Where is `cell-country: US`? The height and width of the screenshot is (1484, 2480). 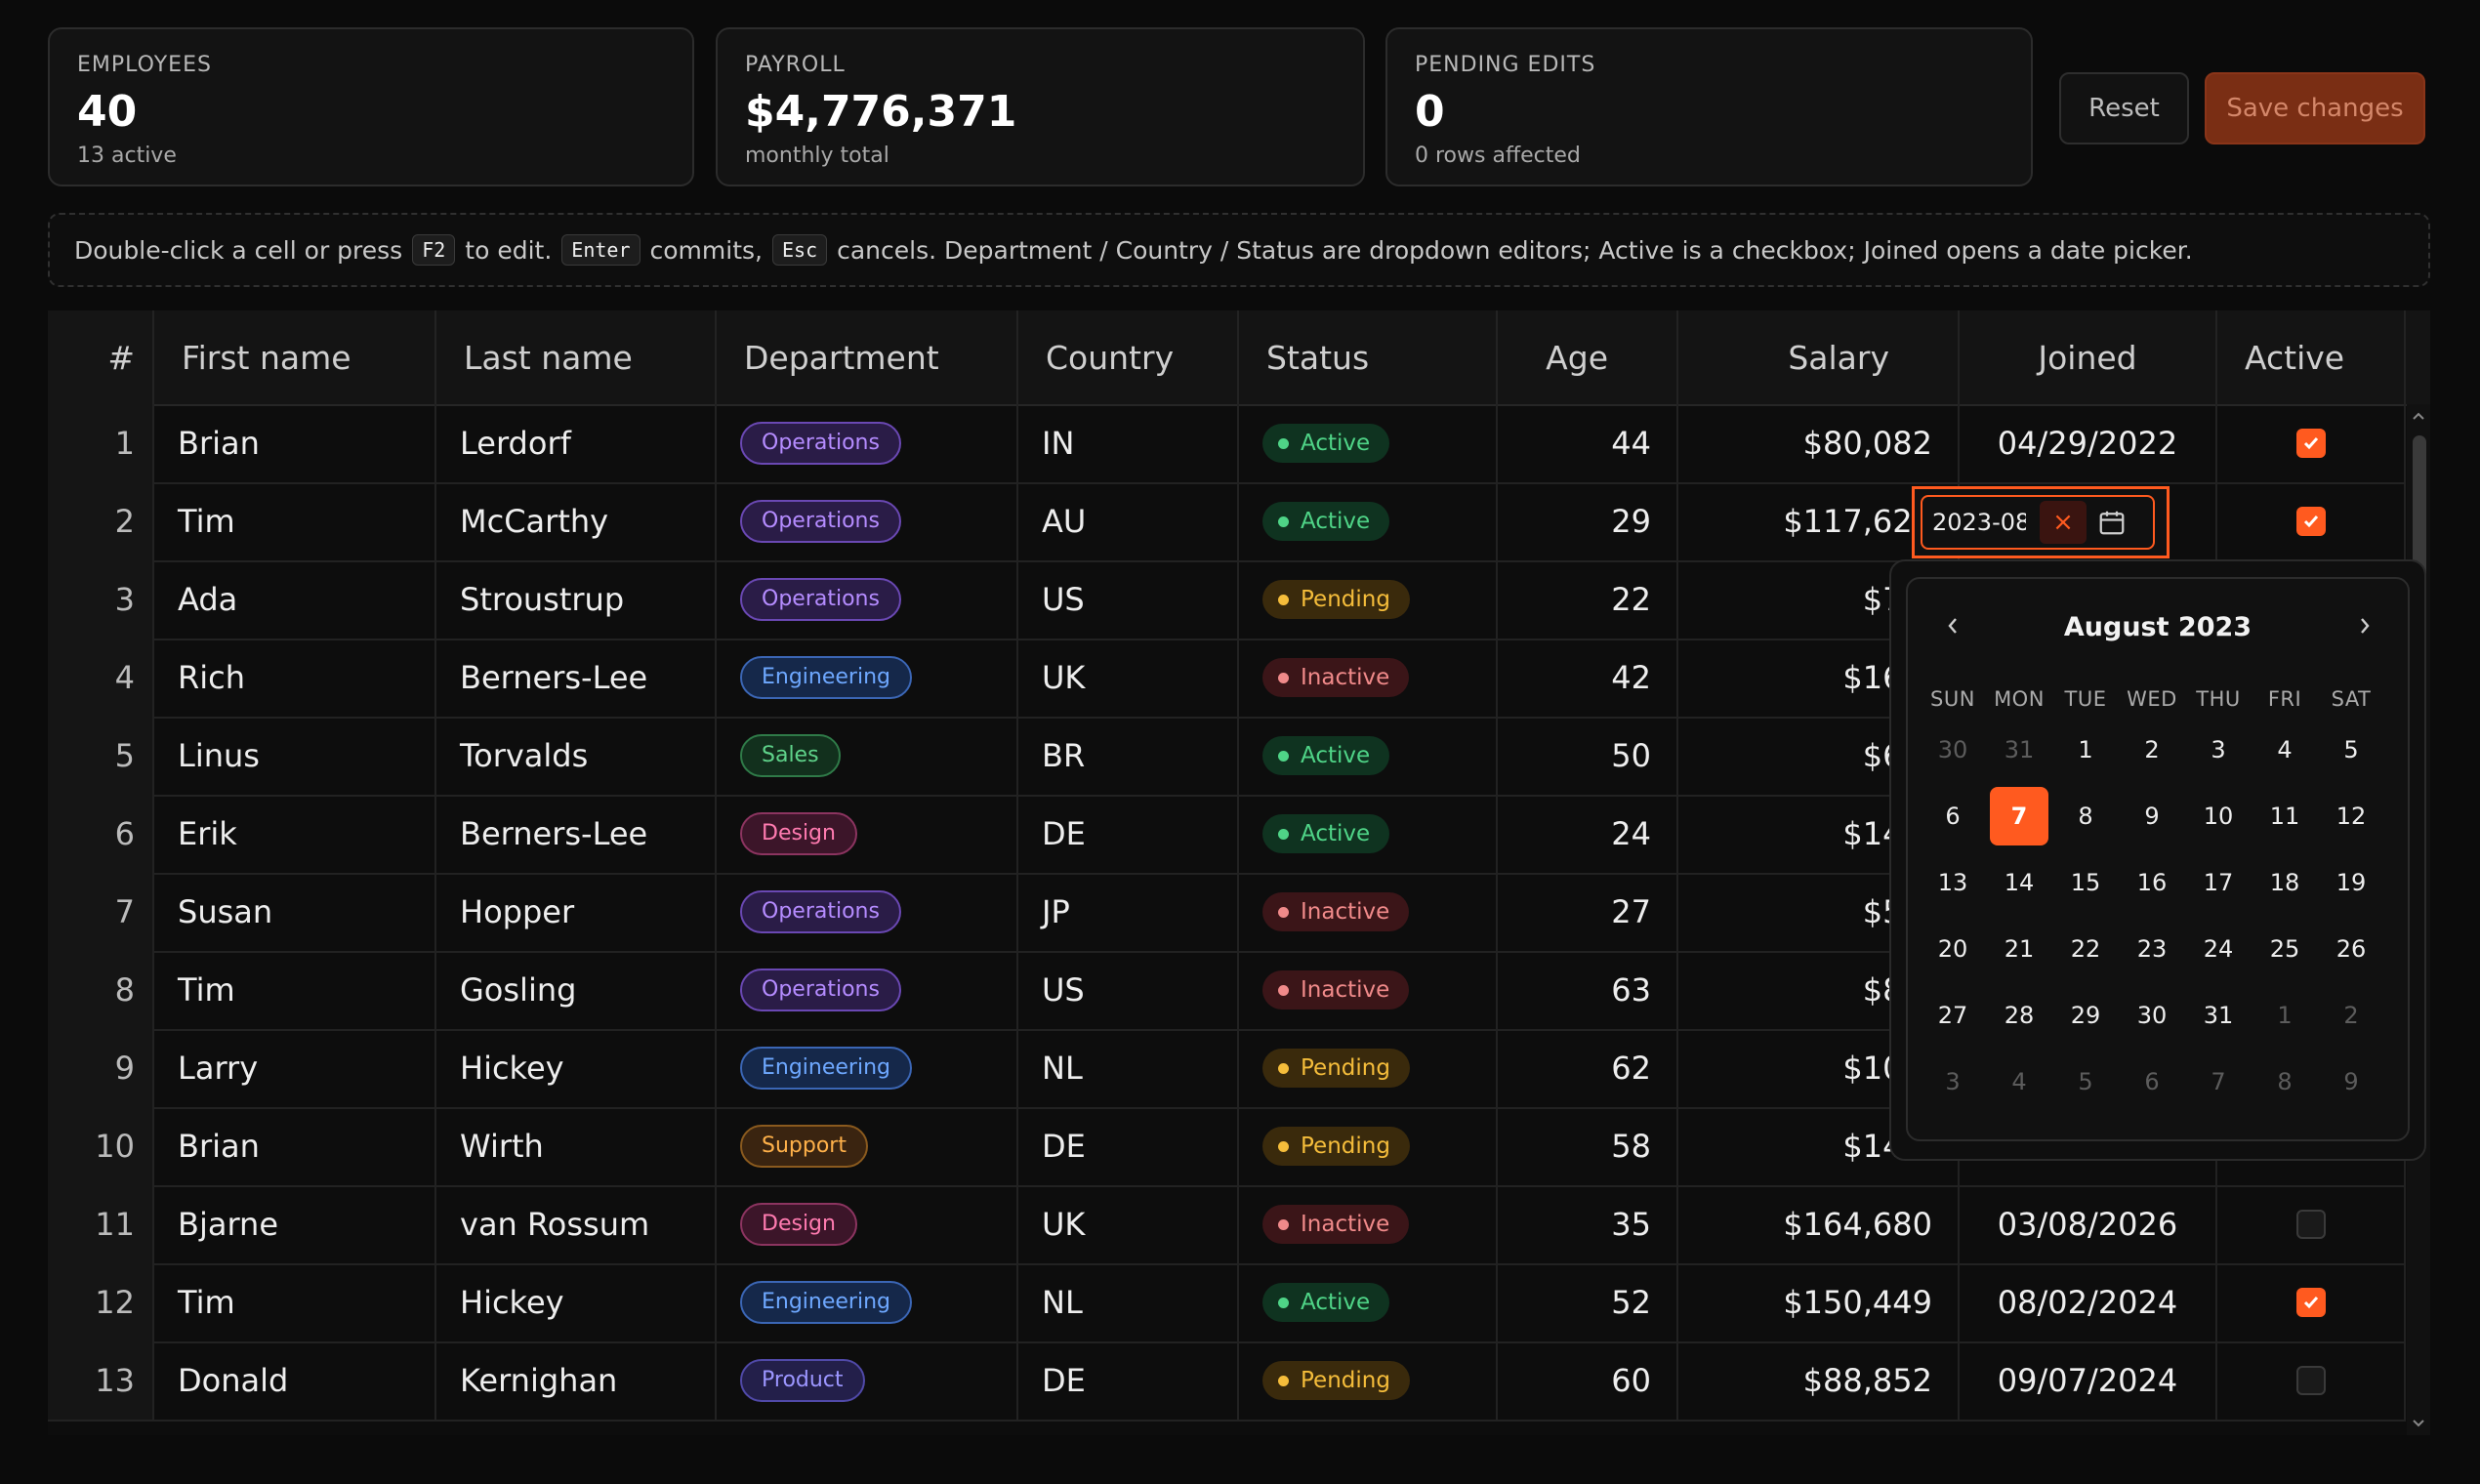
cell-country: US is located at coordinates (1128, 599).